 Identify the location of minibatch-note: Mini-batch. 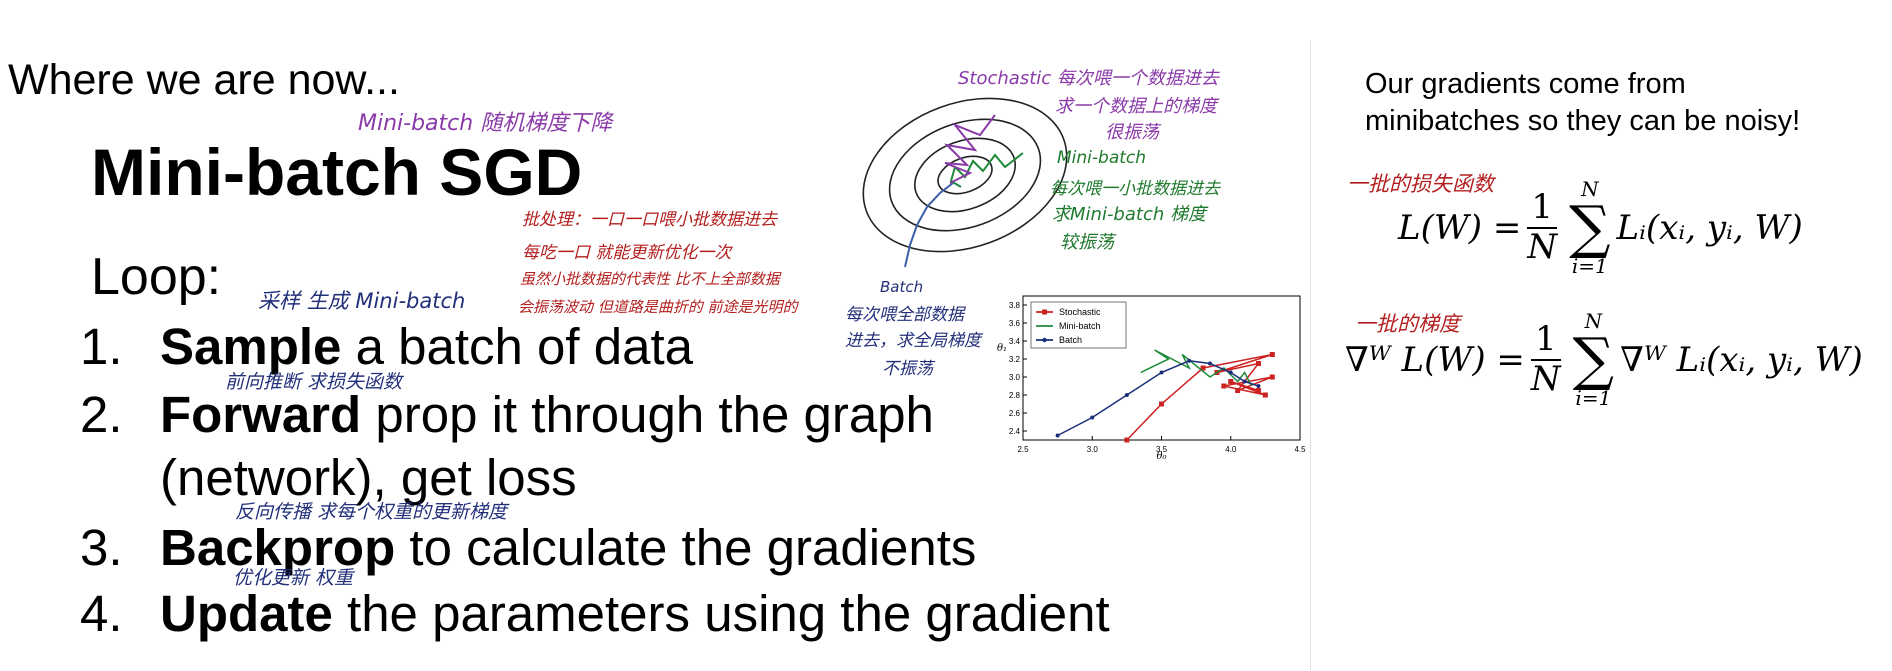
(1102, 158).